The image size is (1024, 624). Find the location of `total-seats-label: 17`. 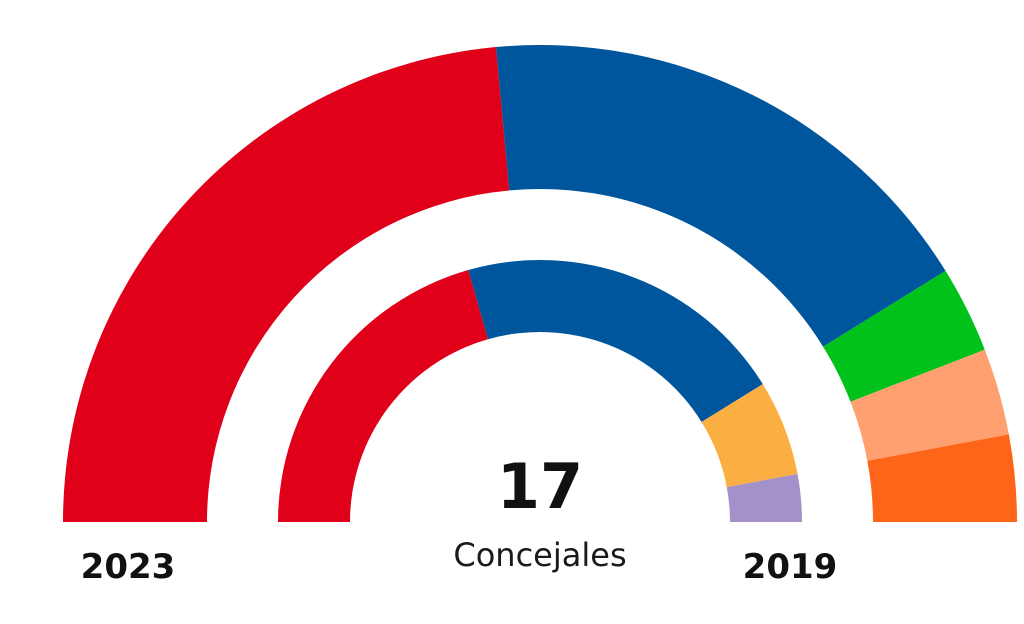

total-seats-label: 17 is located at coordinates (540, 486).